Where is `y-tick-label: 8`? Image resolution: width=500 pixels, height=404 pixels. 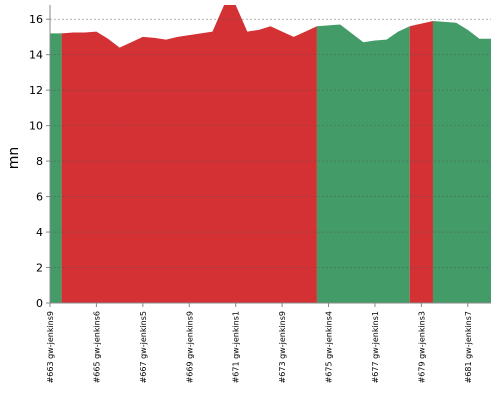 y-tick-label: 8 is located at coordinates (39, 161).